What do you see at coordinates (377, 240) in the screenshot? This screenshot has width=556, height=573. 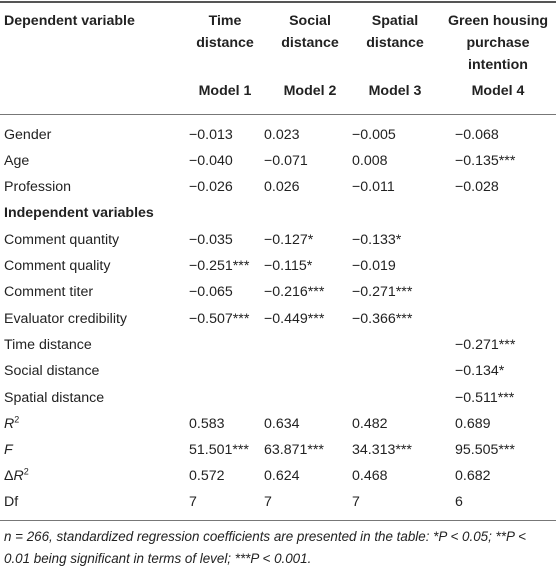 I see `cell-model3: −0.133*` at bounding box center [377, 240].